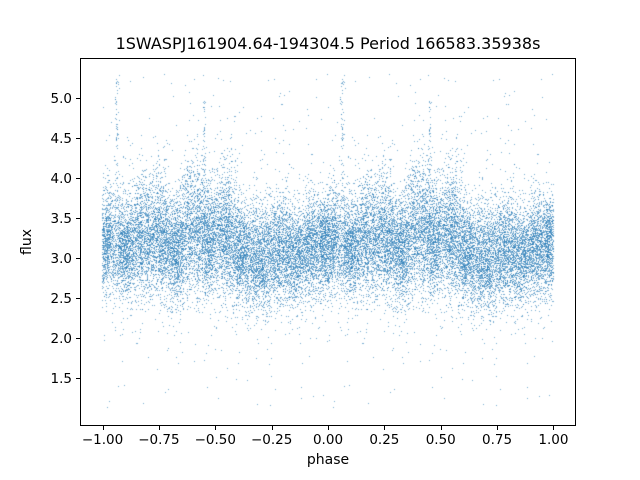  Describe the element at coordinates (61, 338) in the screenshot. I see `y-tick-label: 2.0` at that location.